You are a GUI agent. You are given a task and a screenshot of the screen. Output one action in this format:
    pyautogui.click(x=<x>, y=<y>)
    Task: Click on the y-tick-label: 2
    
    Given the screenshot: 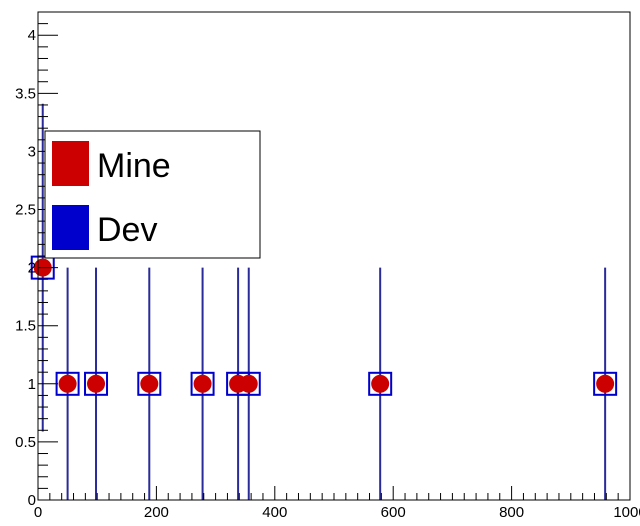 What is the action you would take?
    pyautogui.click(x=32, y=268)
    